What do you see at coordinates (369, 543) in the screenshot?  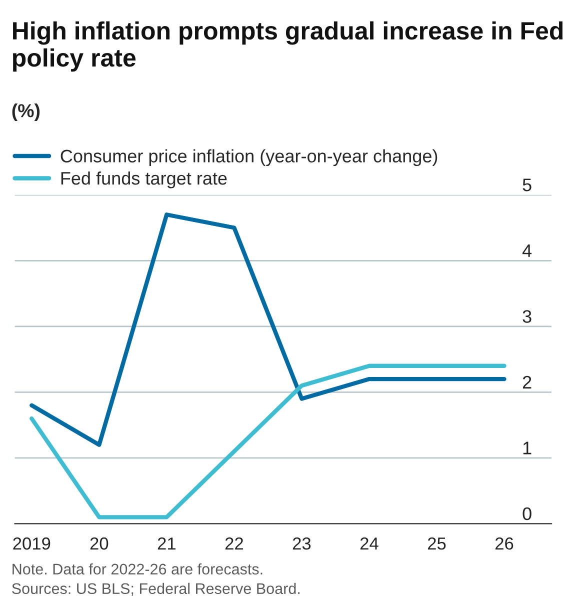 I see `x-tick-label: 24` at bounding box center [369, 543].